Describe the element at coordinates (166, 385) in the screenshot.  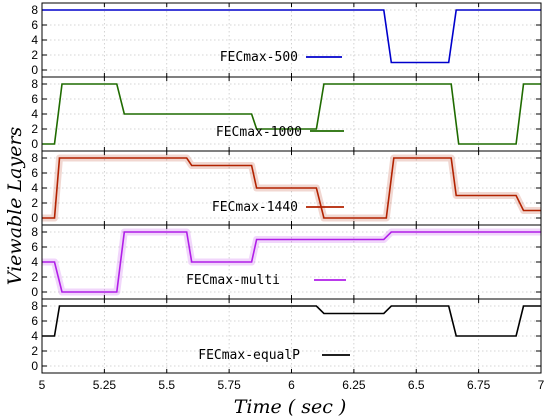
I see `x-tick-label: 5.5` at that location.